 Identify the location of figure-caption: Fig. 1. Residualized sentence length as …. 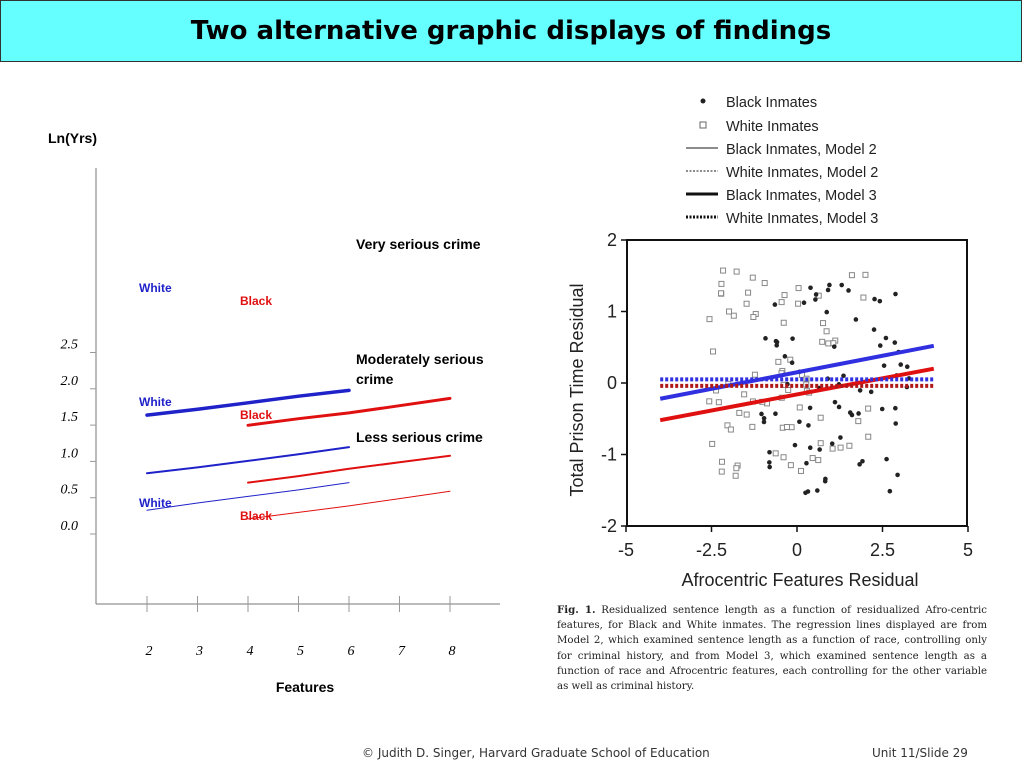
(772, 648).